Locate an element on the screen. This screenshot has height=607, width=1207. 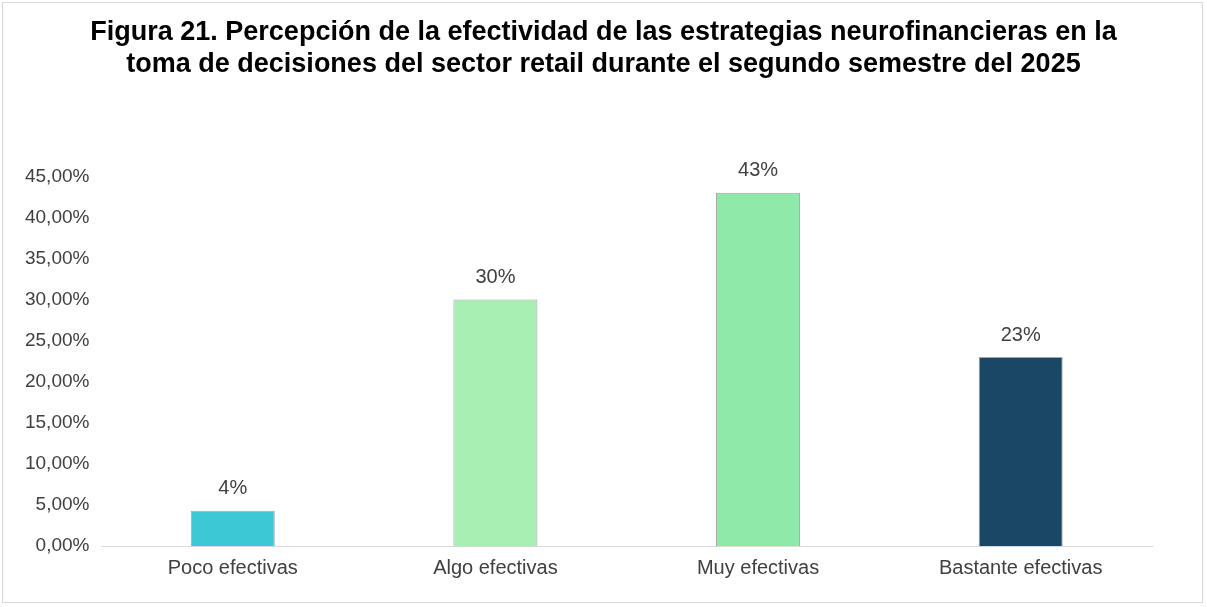
y-tick-label: 45,00% is located at coordinates (57, 175).